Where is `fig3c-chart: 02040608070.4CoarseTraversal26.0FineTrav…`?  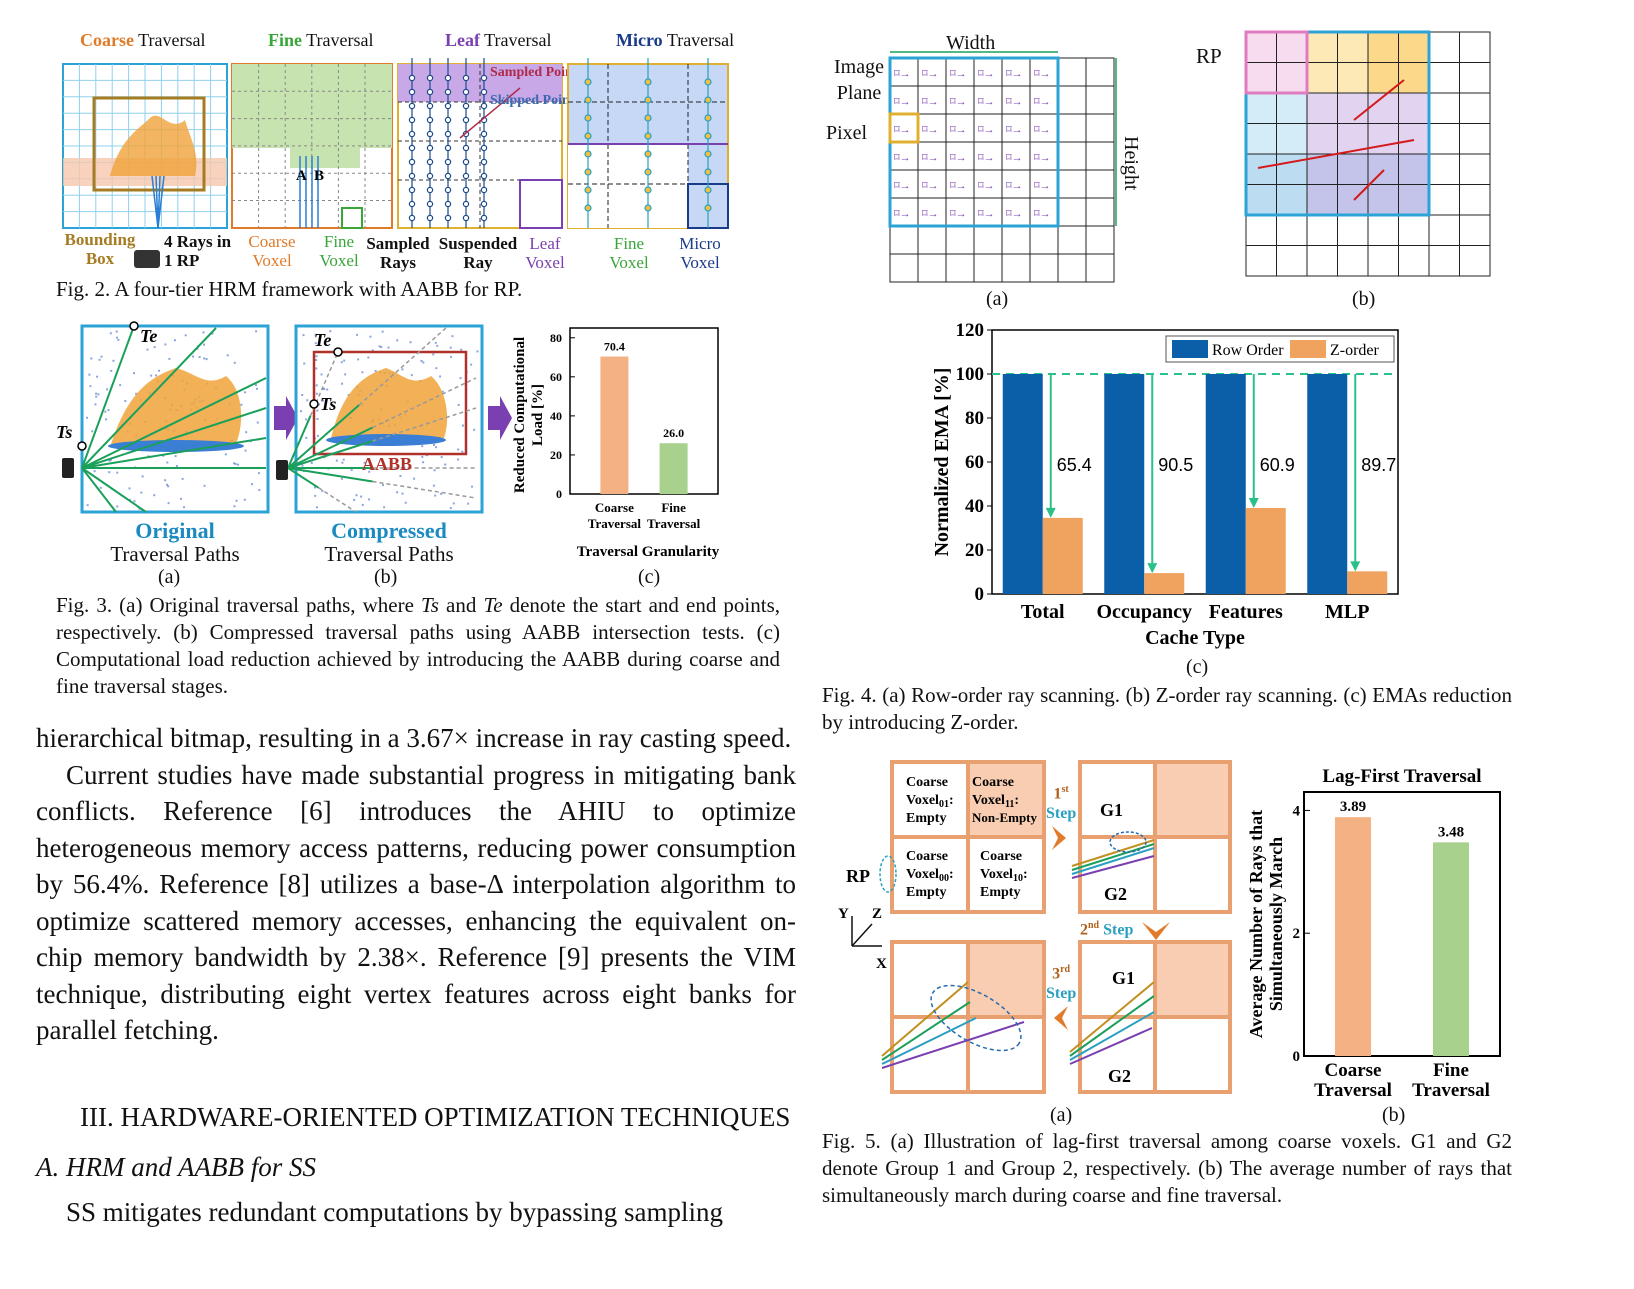 fig3c-chart: 02040608070.4CoarseTraversal26.0FineTrav… is located at coordinates (616, 443).